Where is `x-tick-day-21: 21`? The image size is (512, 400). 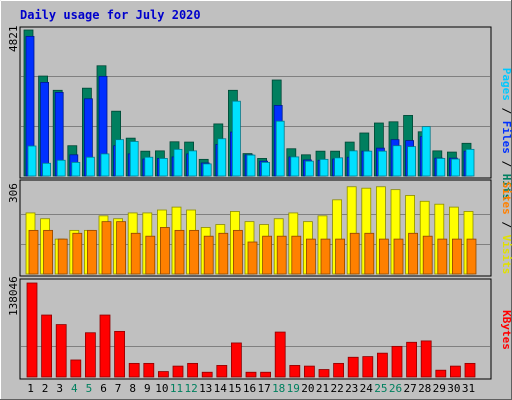 x-tick-day-21: 21 is located at coordinates (322, 388).